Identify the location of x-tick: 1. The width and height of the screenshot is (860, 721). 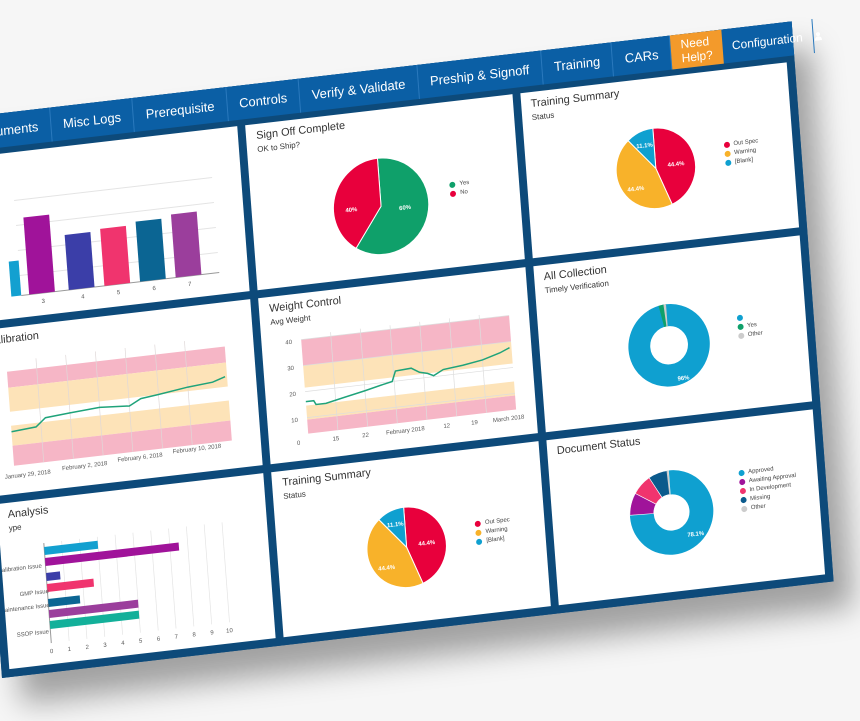
(70, 649).